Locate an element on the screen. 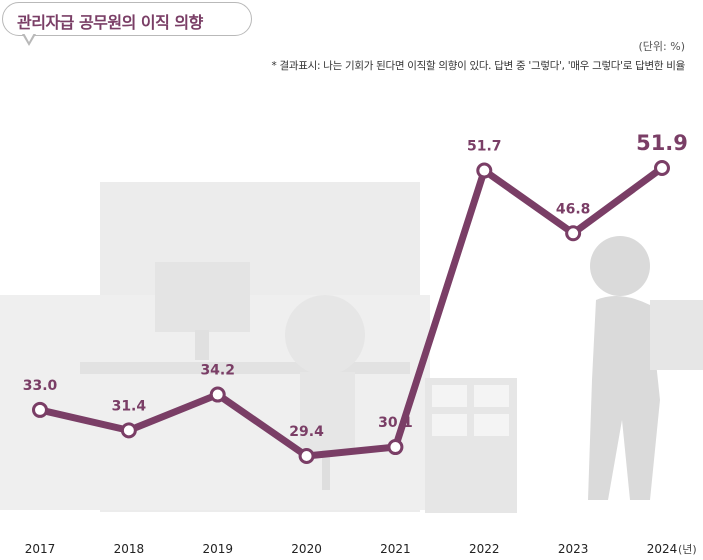  unit-label: (단위: %) is located at coordinates (661, 46).